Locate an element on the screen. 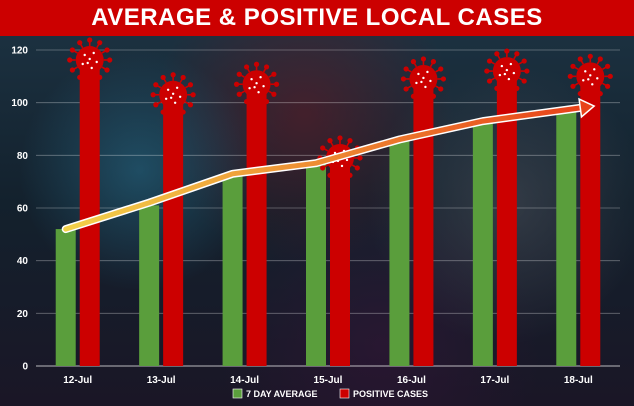  x-tick-label: 18-Jul is located at coordinates (578, 380).